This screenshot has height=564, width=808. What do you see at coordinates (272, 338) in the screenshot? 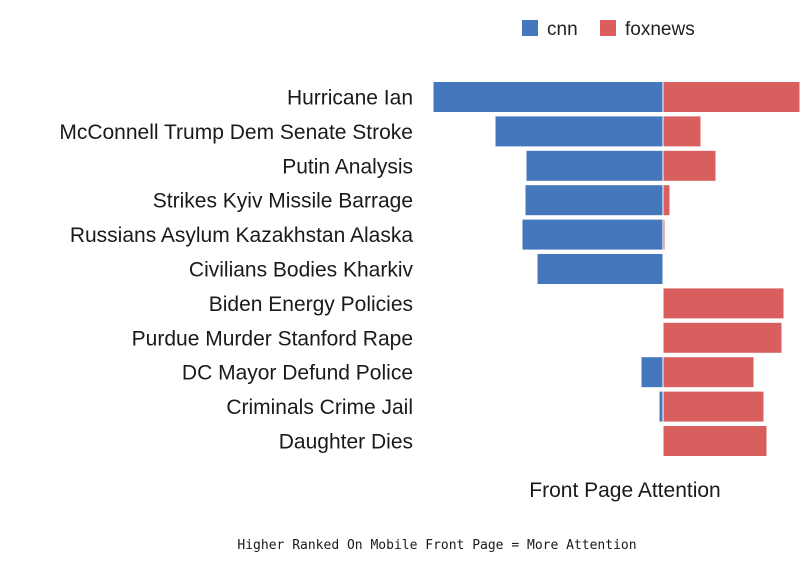
I see `category-label-purdue-murder-stanford-rape: Purdue Murder Stanford Rape` at bounding box center [272, 338].